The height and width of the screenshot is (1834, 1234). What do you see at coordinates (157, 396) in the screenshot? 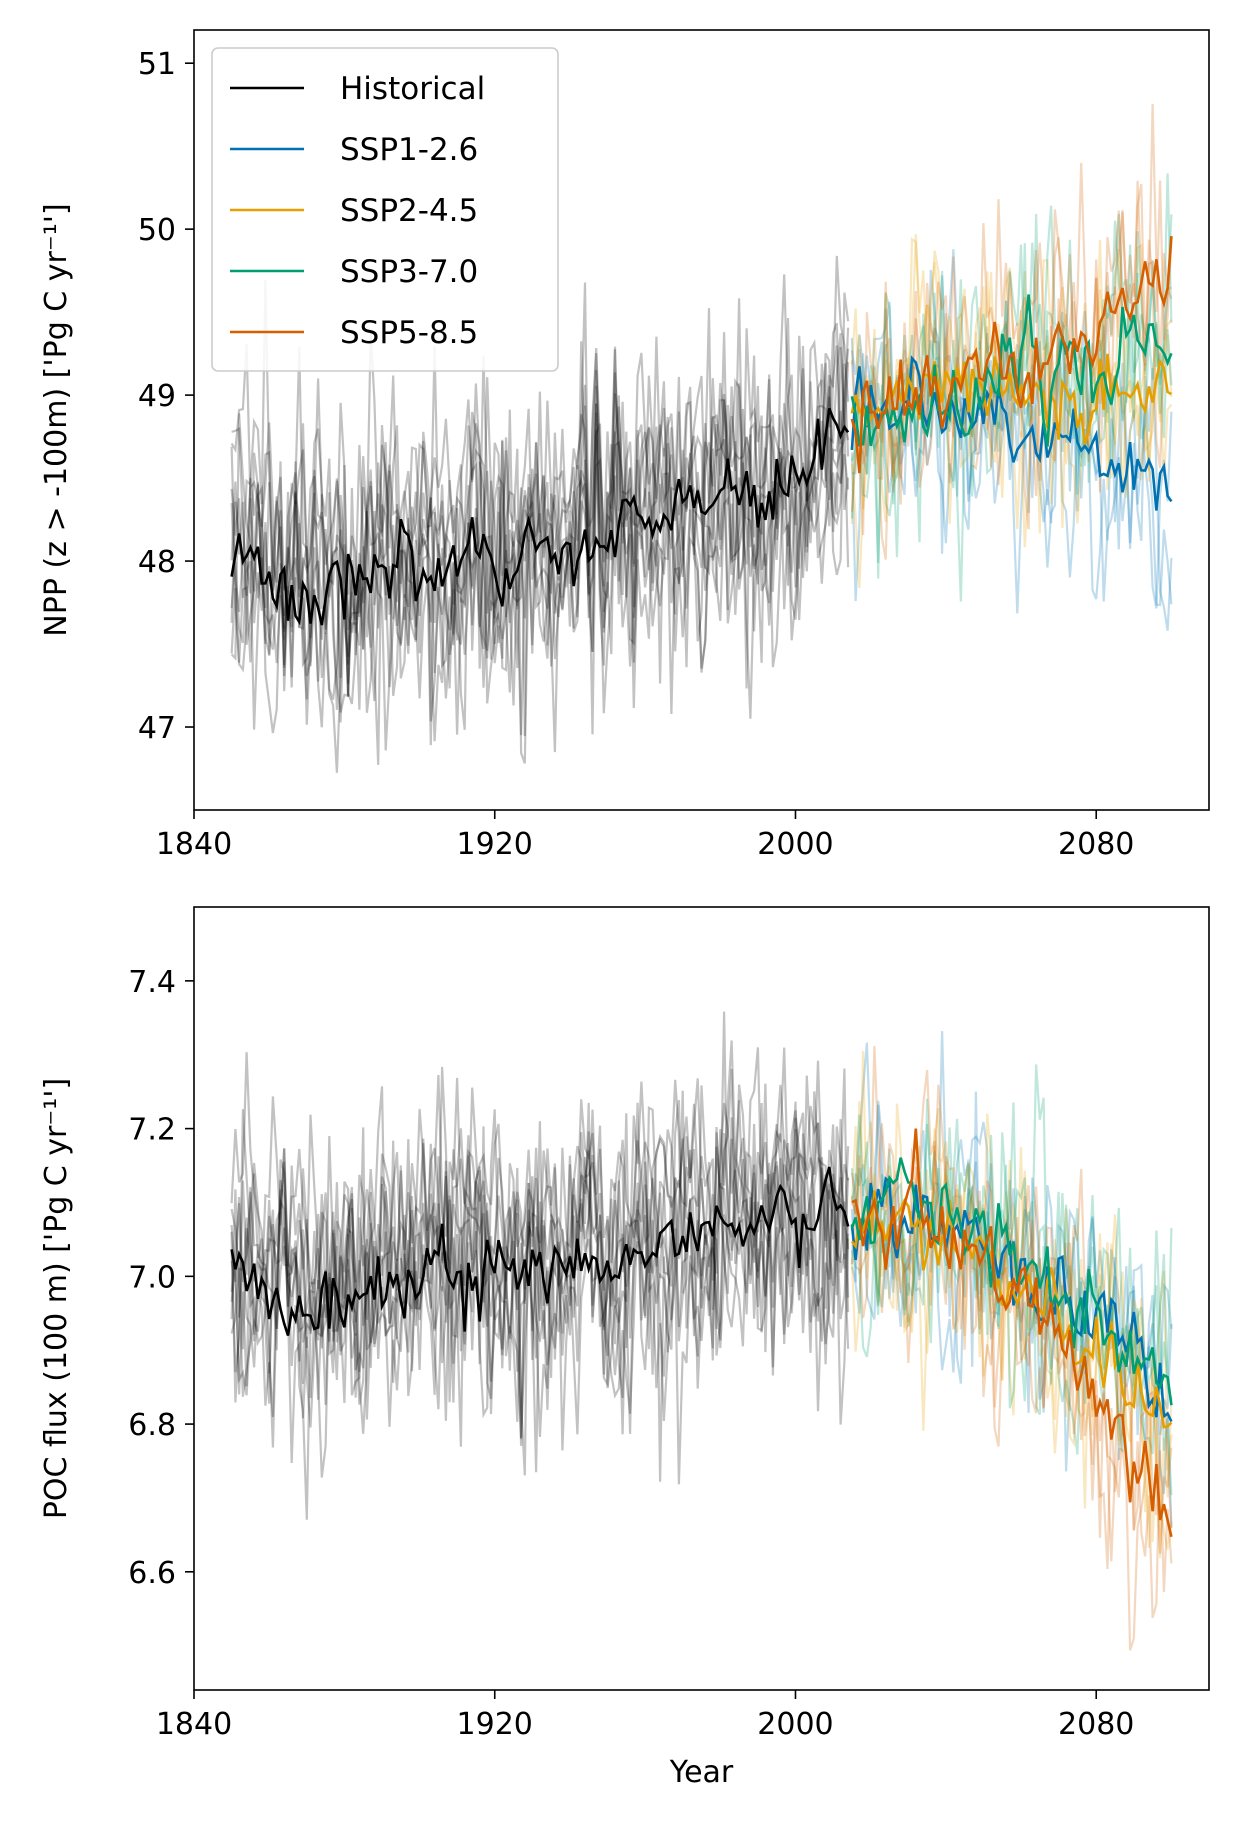
I see `y-tick-label: 49` at bounding box center [157, 396].